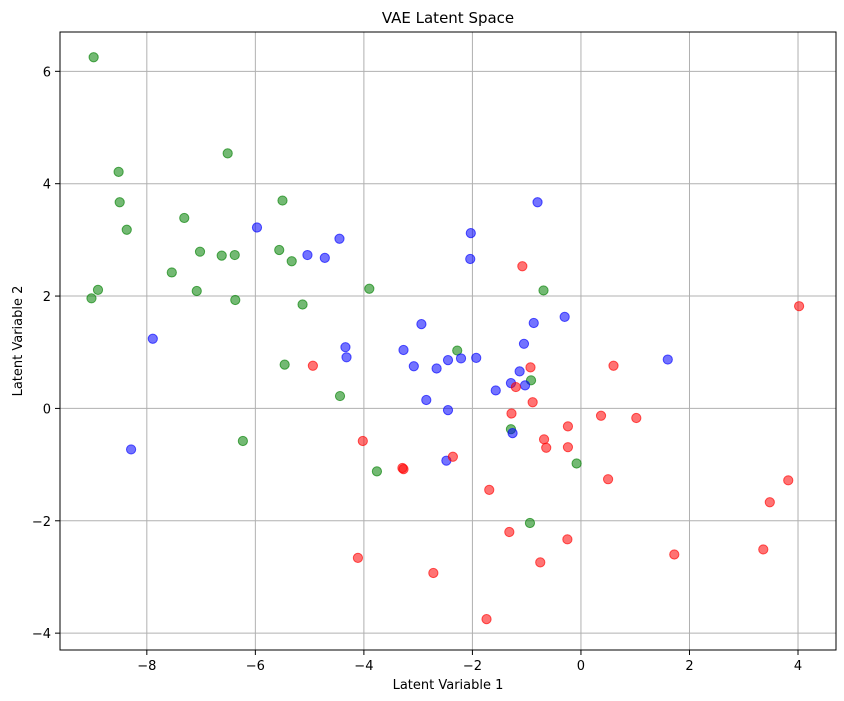 This screenshot has height=701, width=844. I want to click on x-tick-label: −8, so click(146, 666).